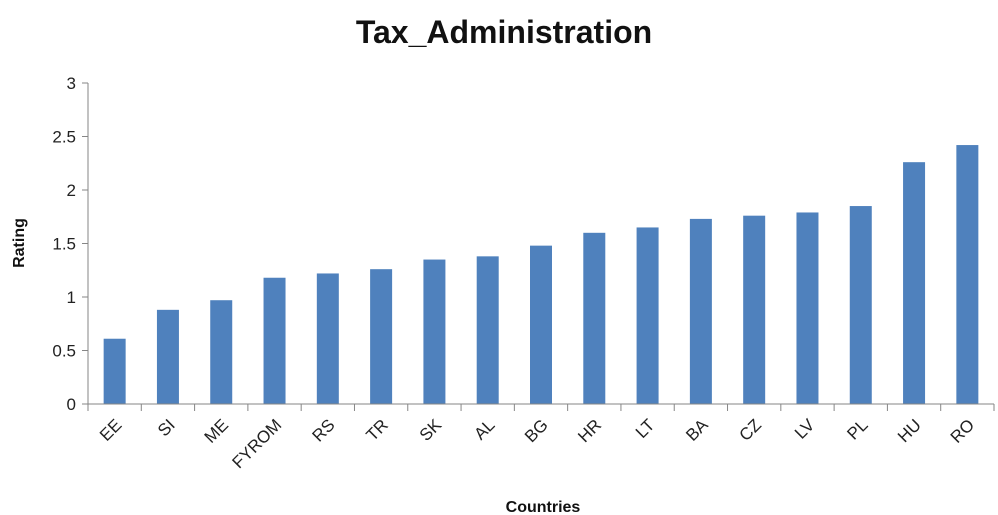 The height and width of the screenshot is (515, 998). What do you see at coordinates (487, 330) in the screenshot?
I see `bar-al` at bounding box center [487, 330].